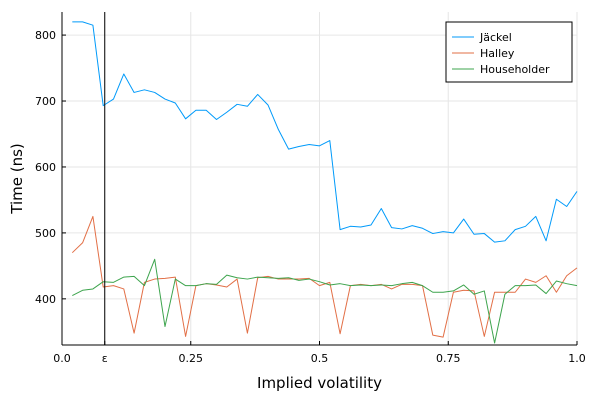 This screenshot has height=400, width=600. Describe the element at coordinates (17, 179) in the screenshot. I see `y-axis-title: Time (ns)` at that location.